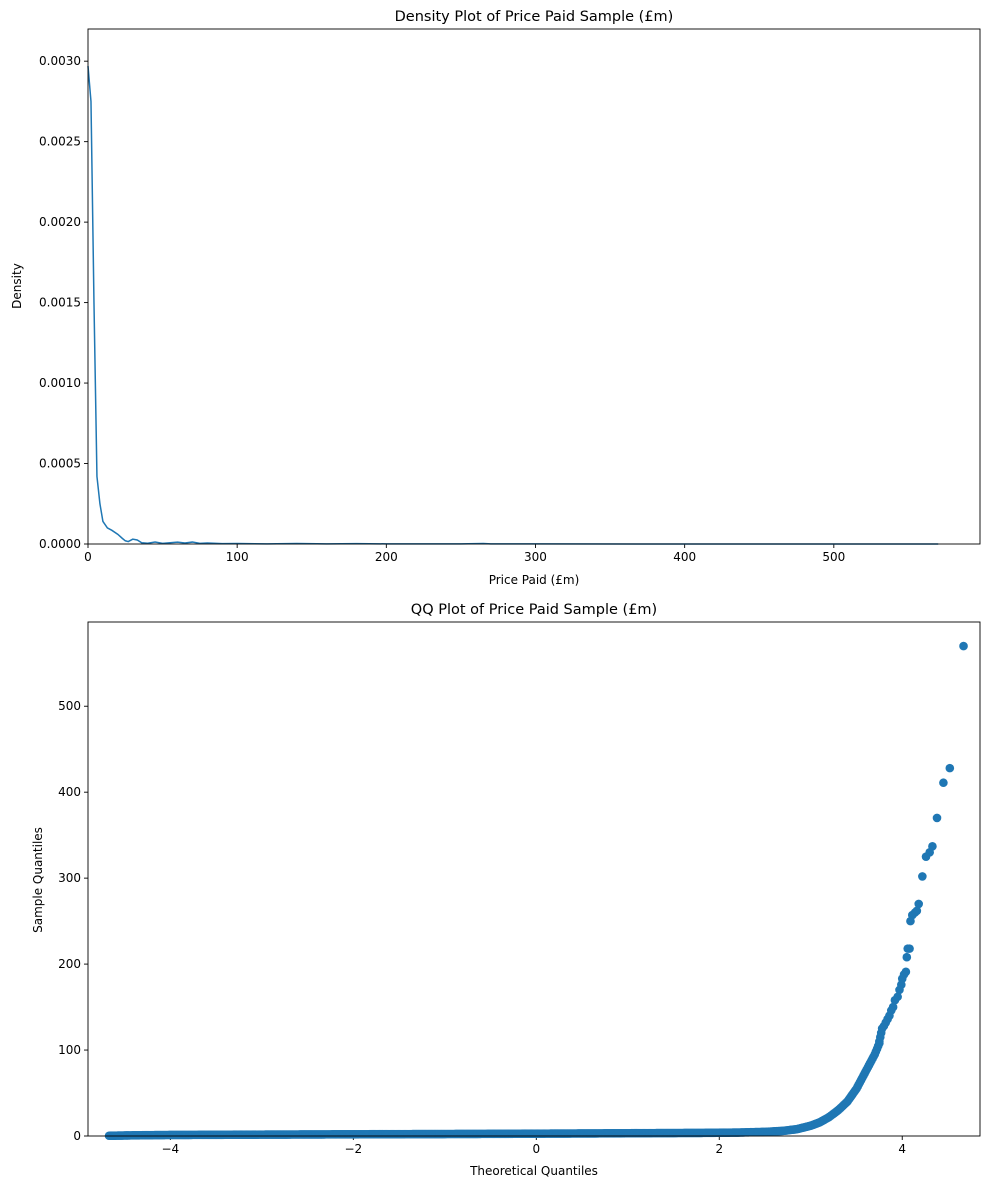  What do you see at coordinates (719, 1149) in the screenshot?
I see `qq-x-tick-label: 2` at bounding box center [719, 1149].